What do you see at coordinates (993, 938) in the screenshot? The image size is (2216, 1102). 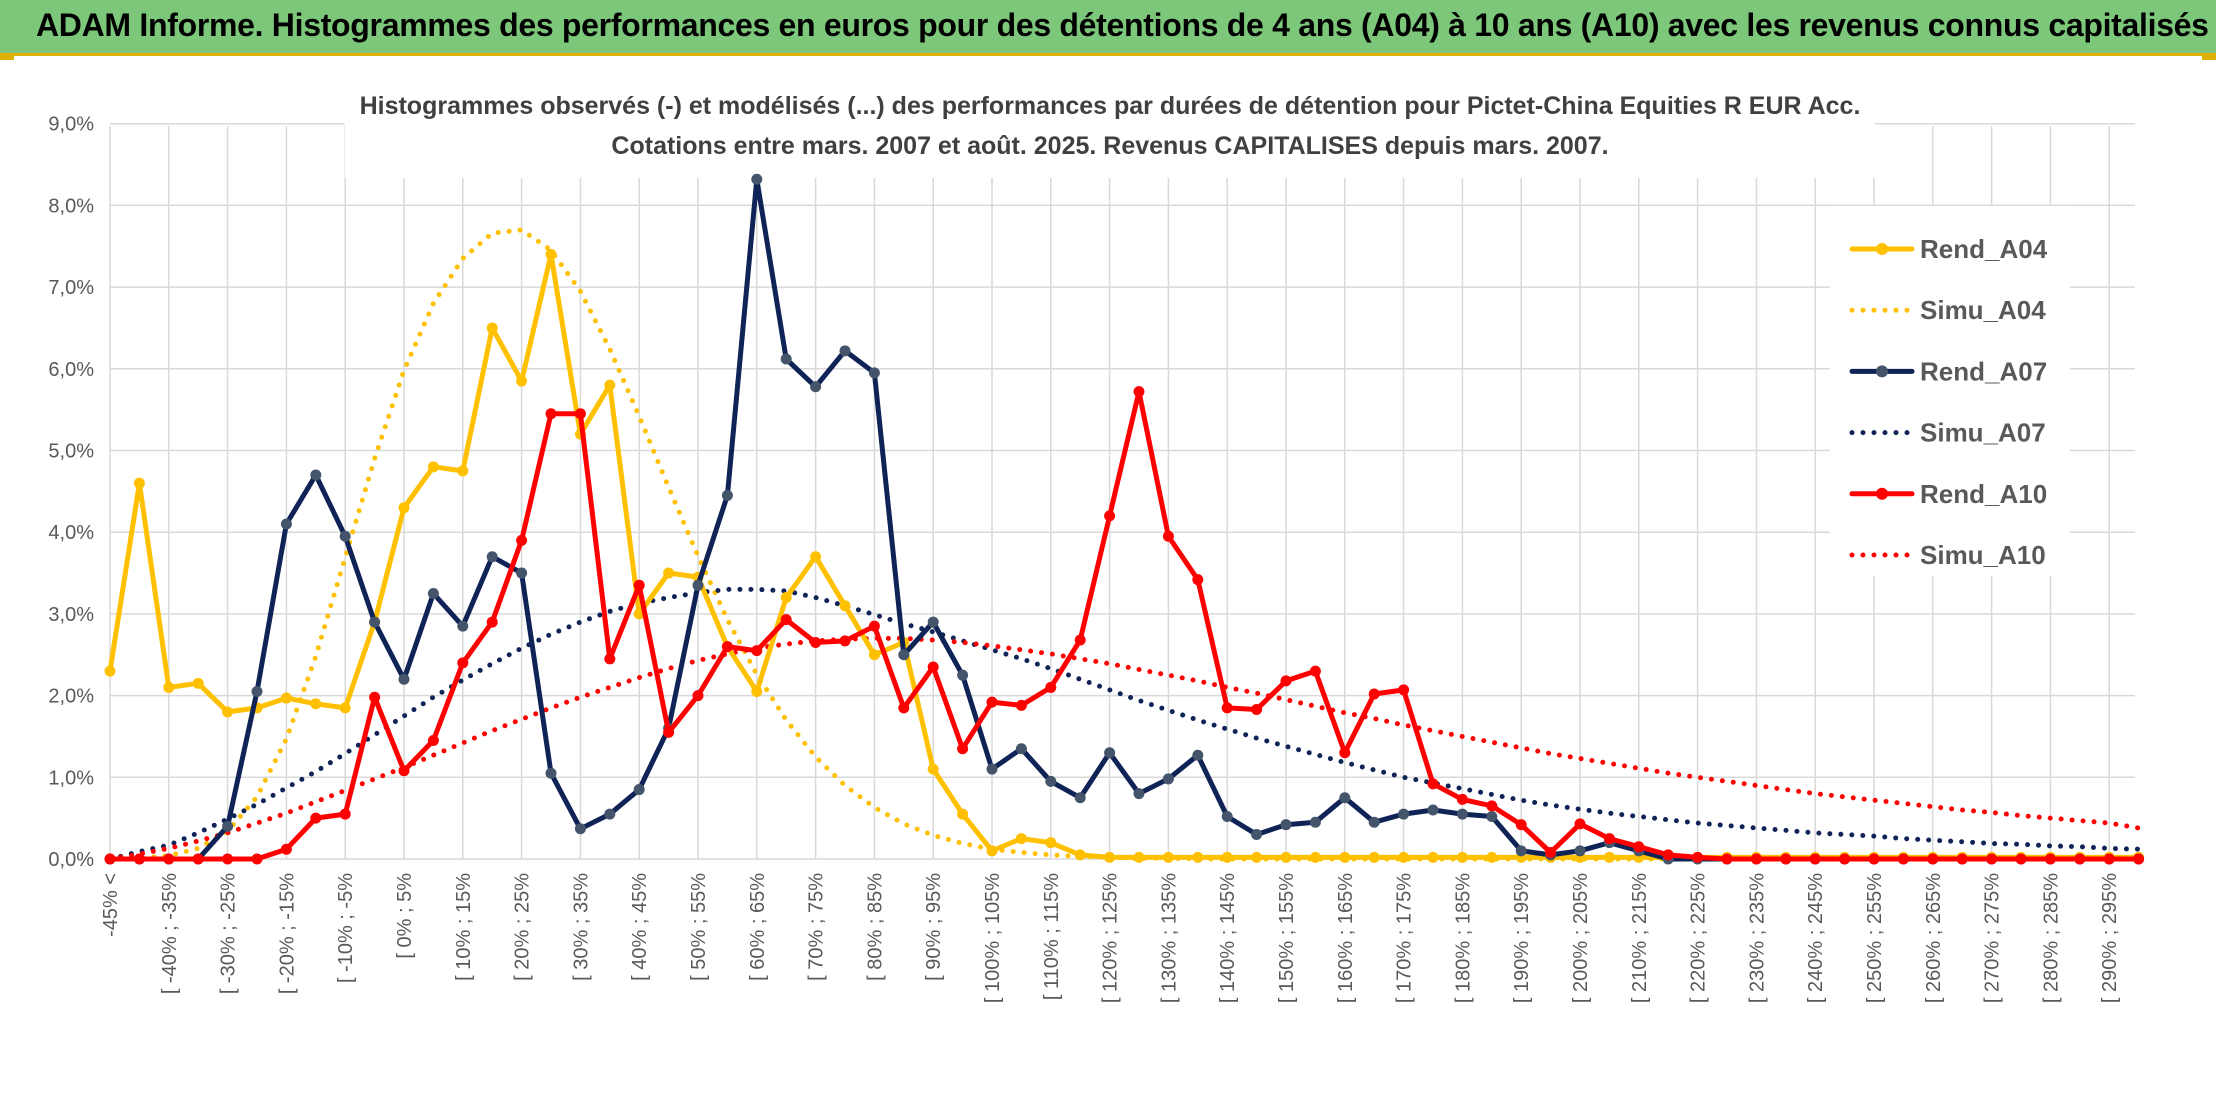 I see `x-tick-label: [ 100% ; 105%` at bounding box center [993, 938].